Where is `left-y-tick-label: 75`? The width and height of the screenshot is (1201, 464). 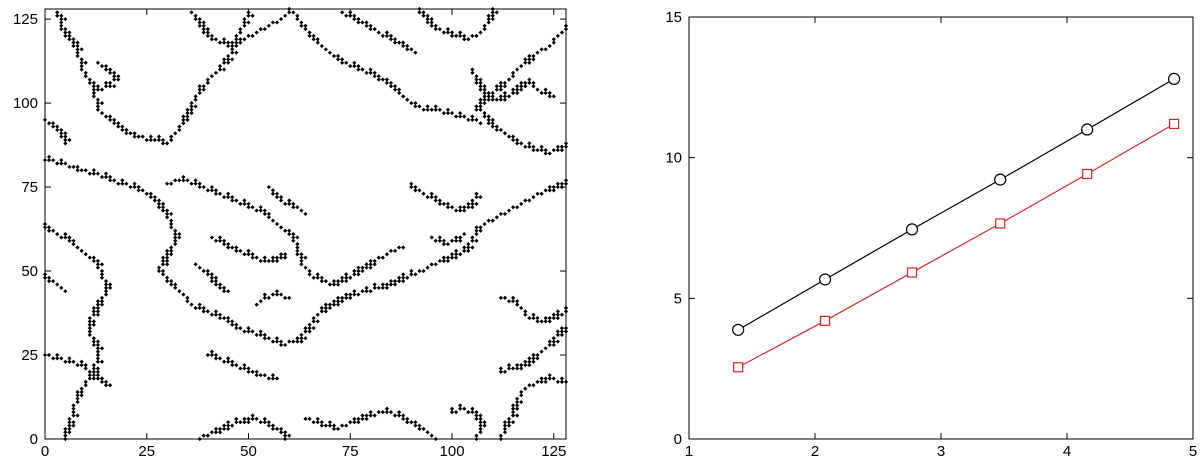 left-y-tick-label: 75 is located at coordinates (29, 187).